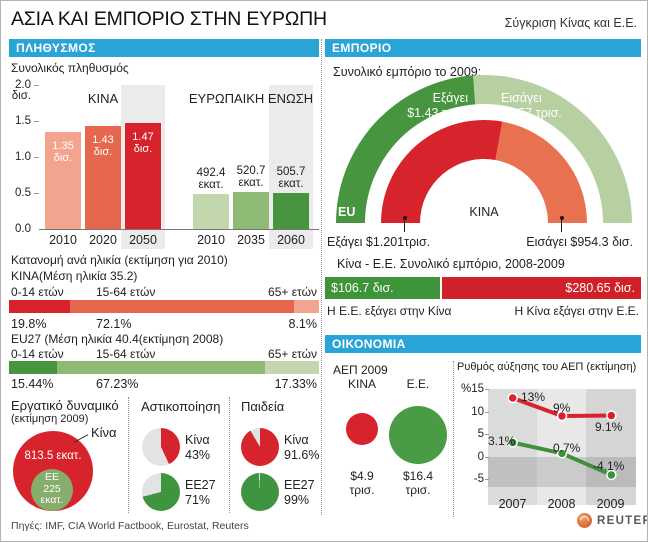 The image size is (648, 542). What do you see at coordinates (251, 98) in the screenshot?
I see `group-title-eu: ΕΥΡΩΠΑΙΚΗ ΕΝΩΣΗ` at bounding box center [251, 98].